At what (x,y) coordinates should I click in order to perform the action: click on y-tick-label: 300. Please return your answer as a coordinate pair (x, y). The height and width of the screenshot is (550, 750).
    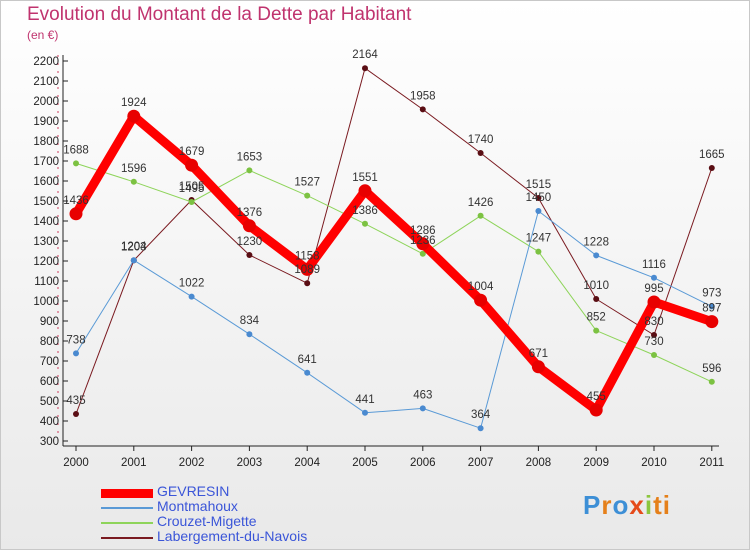
    Looking at the image, I should click on (49, 442).